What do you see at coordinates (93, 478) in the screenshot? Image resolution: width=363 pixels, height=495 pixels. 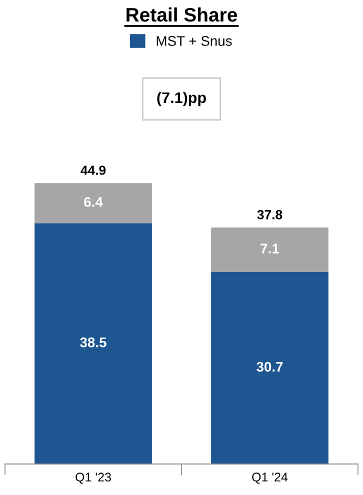 I see `x-tick-label: Q1 '23` at bounding box center [93, 478].